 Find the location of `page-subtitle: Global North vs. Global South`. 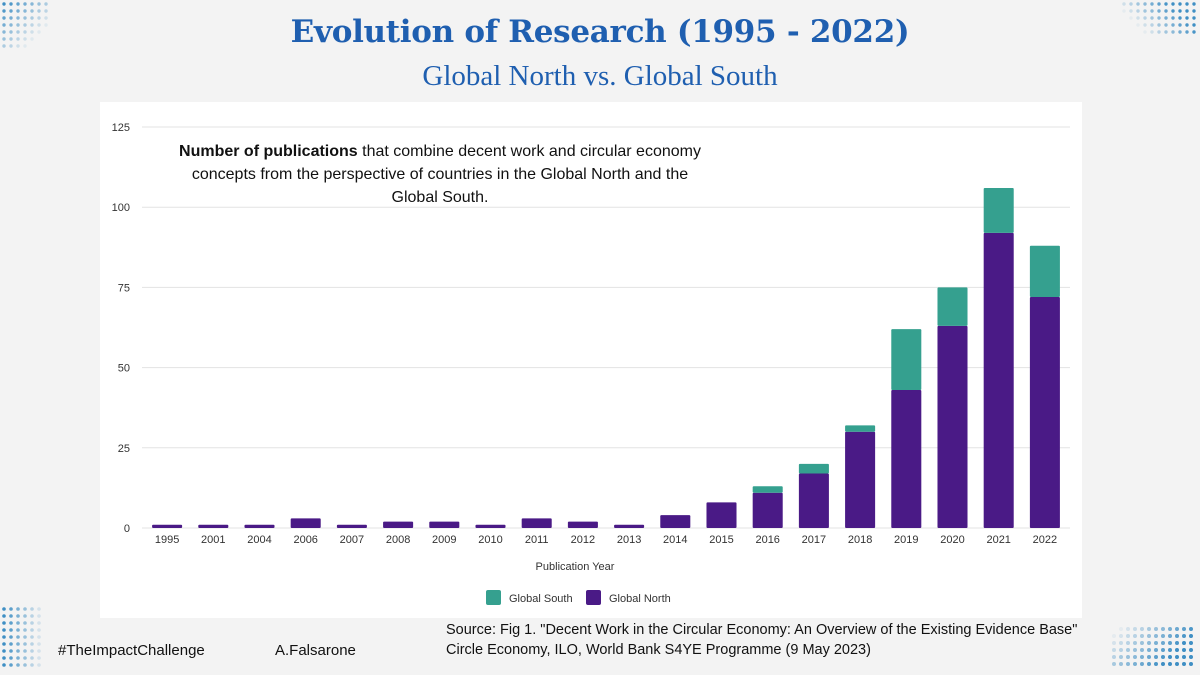

page-subtitle: Global North vs. Global South is located at coordinates (600, 76).